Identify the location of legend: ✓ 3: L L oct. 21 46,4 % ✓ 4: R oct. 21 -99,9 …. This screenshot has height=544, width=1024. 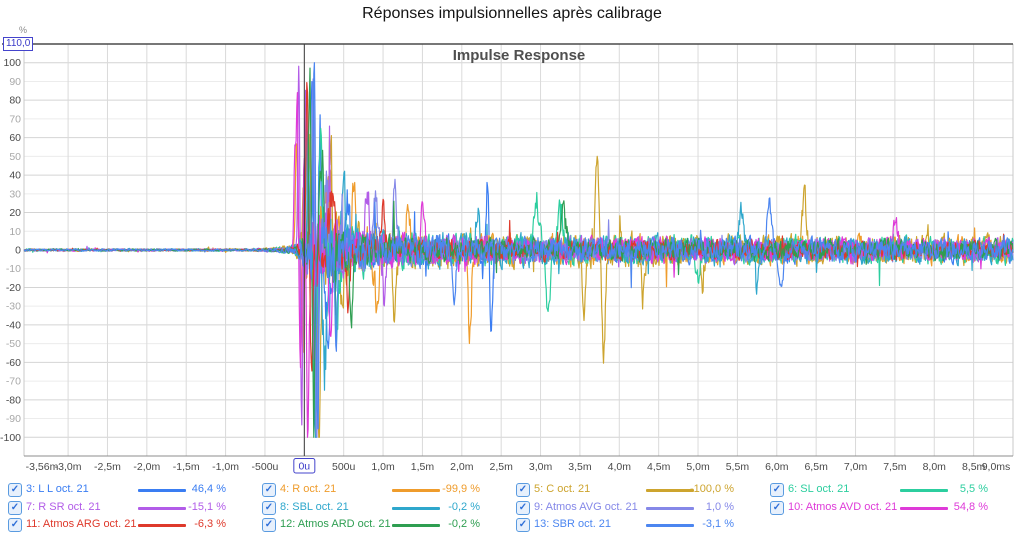
(512, 511).